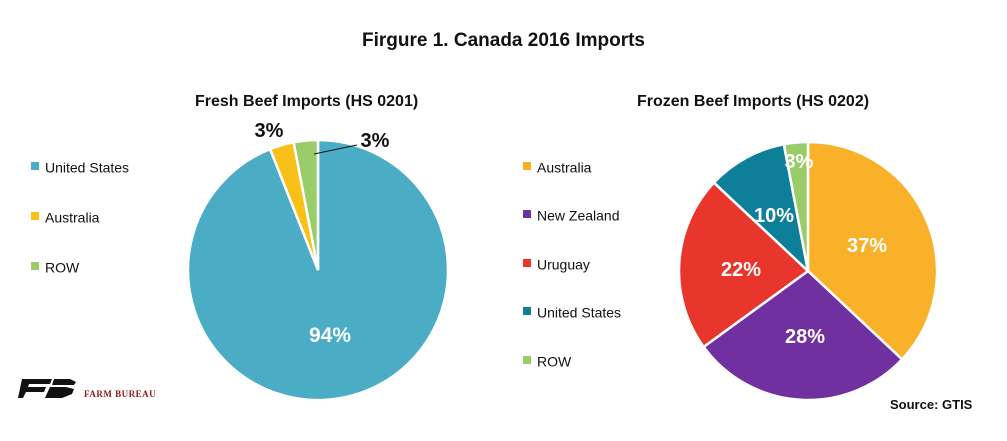 This screenshot has height=441, width=1007. Describe the element at coordinates (578, 215) in the screenshot. I see `legend-label: New Zealand` at that location.